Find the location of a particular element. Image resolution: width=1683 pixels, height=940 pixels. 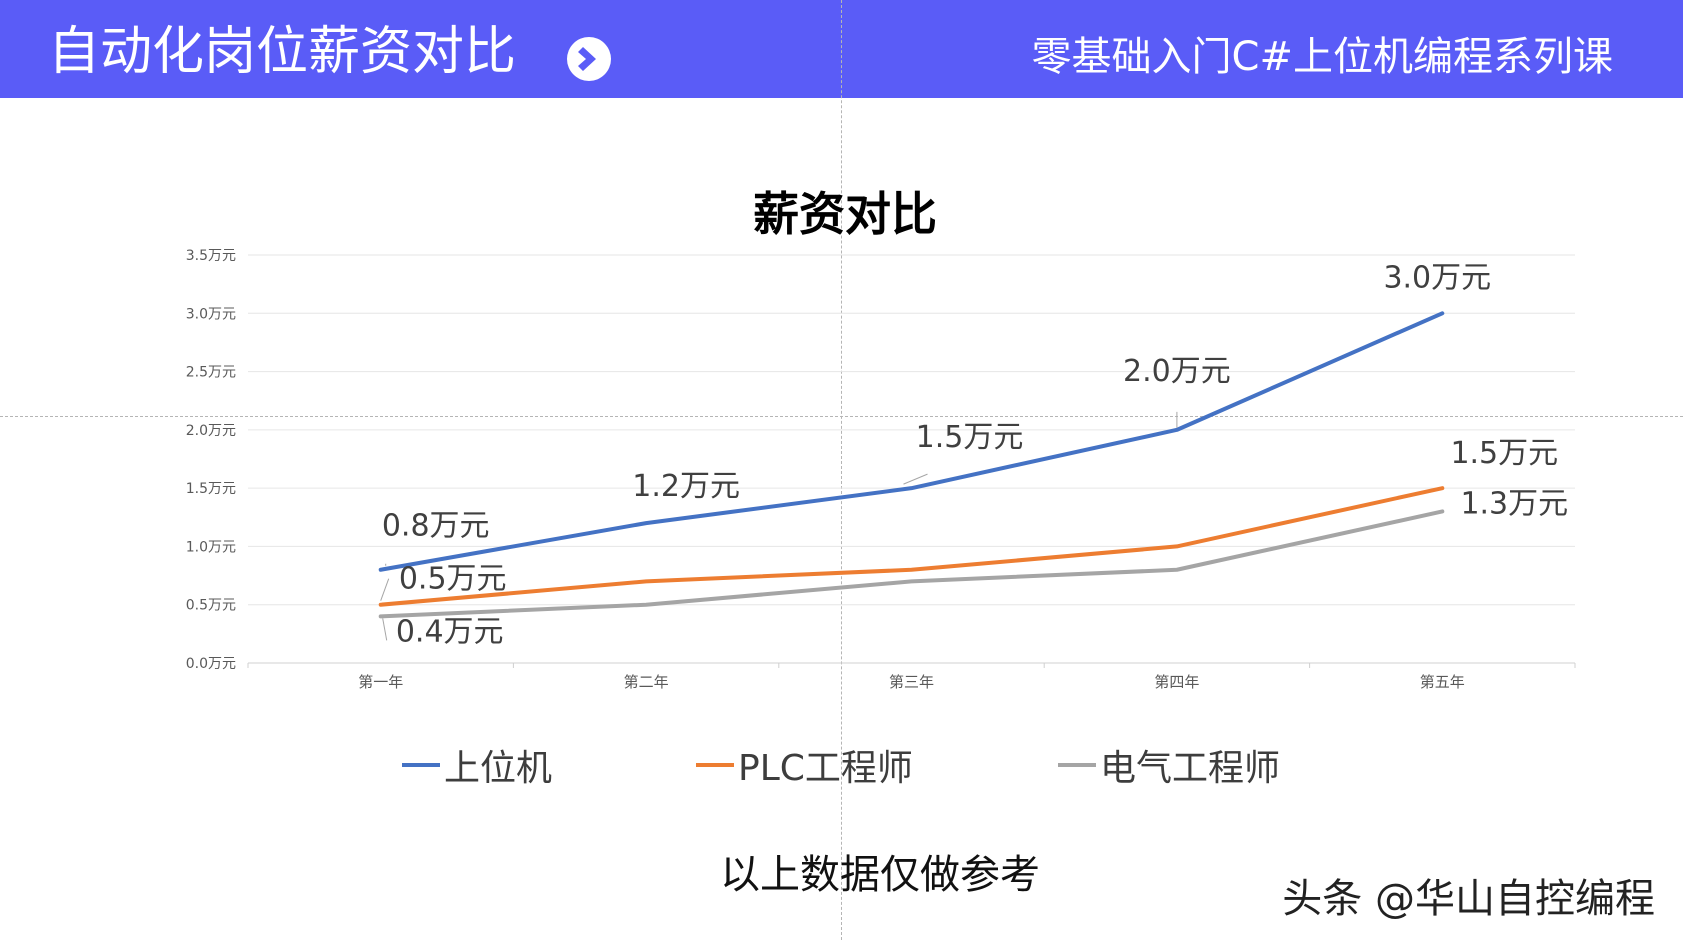

x-tick-label: 第四年 is located at coordinates (1176, 682).